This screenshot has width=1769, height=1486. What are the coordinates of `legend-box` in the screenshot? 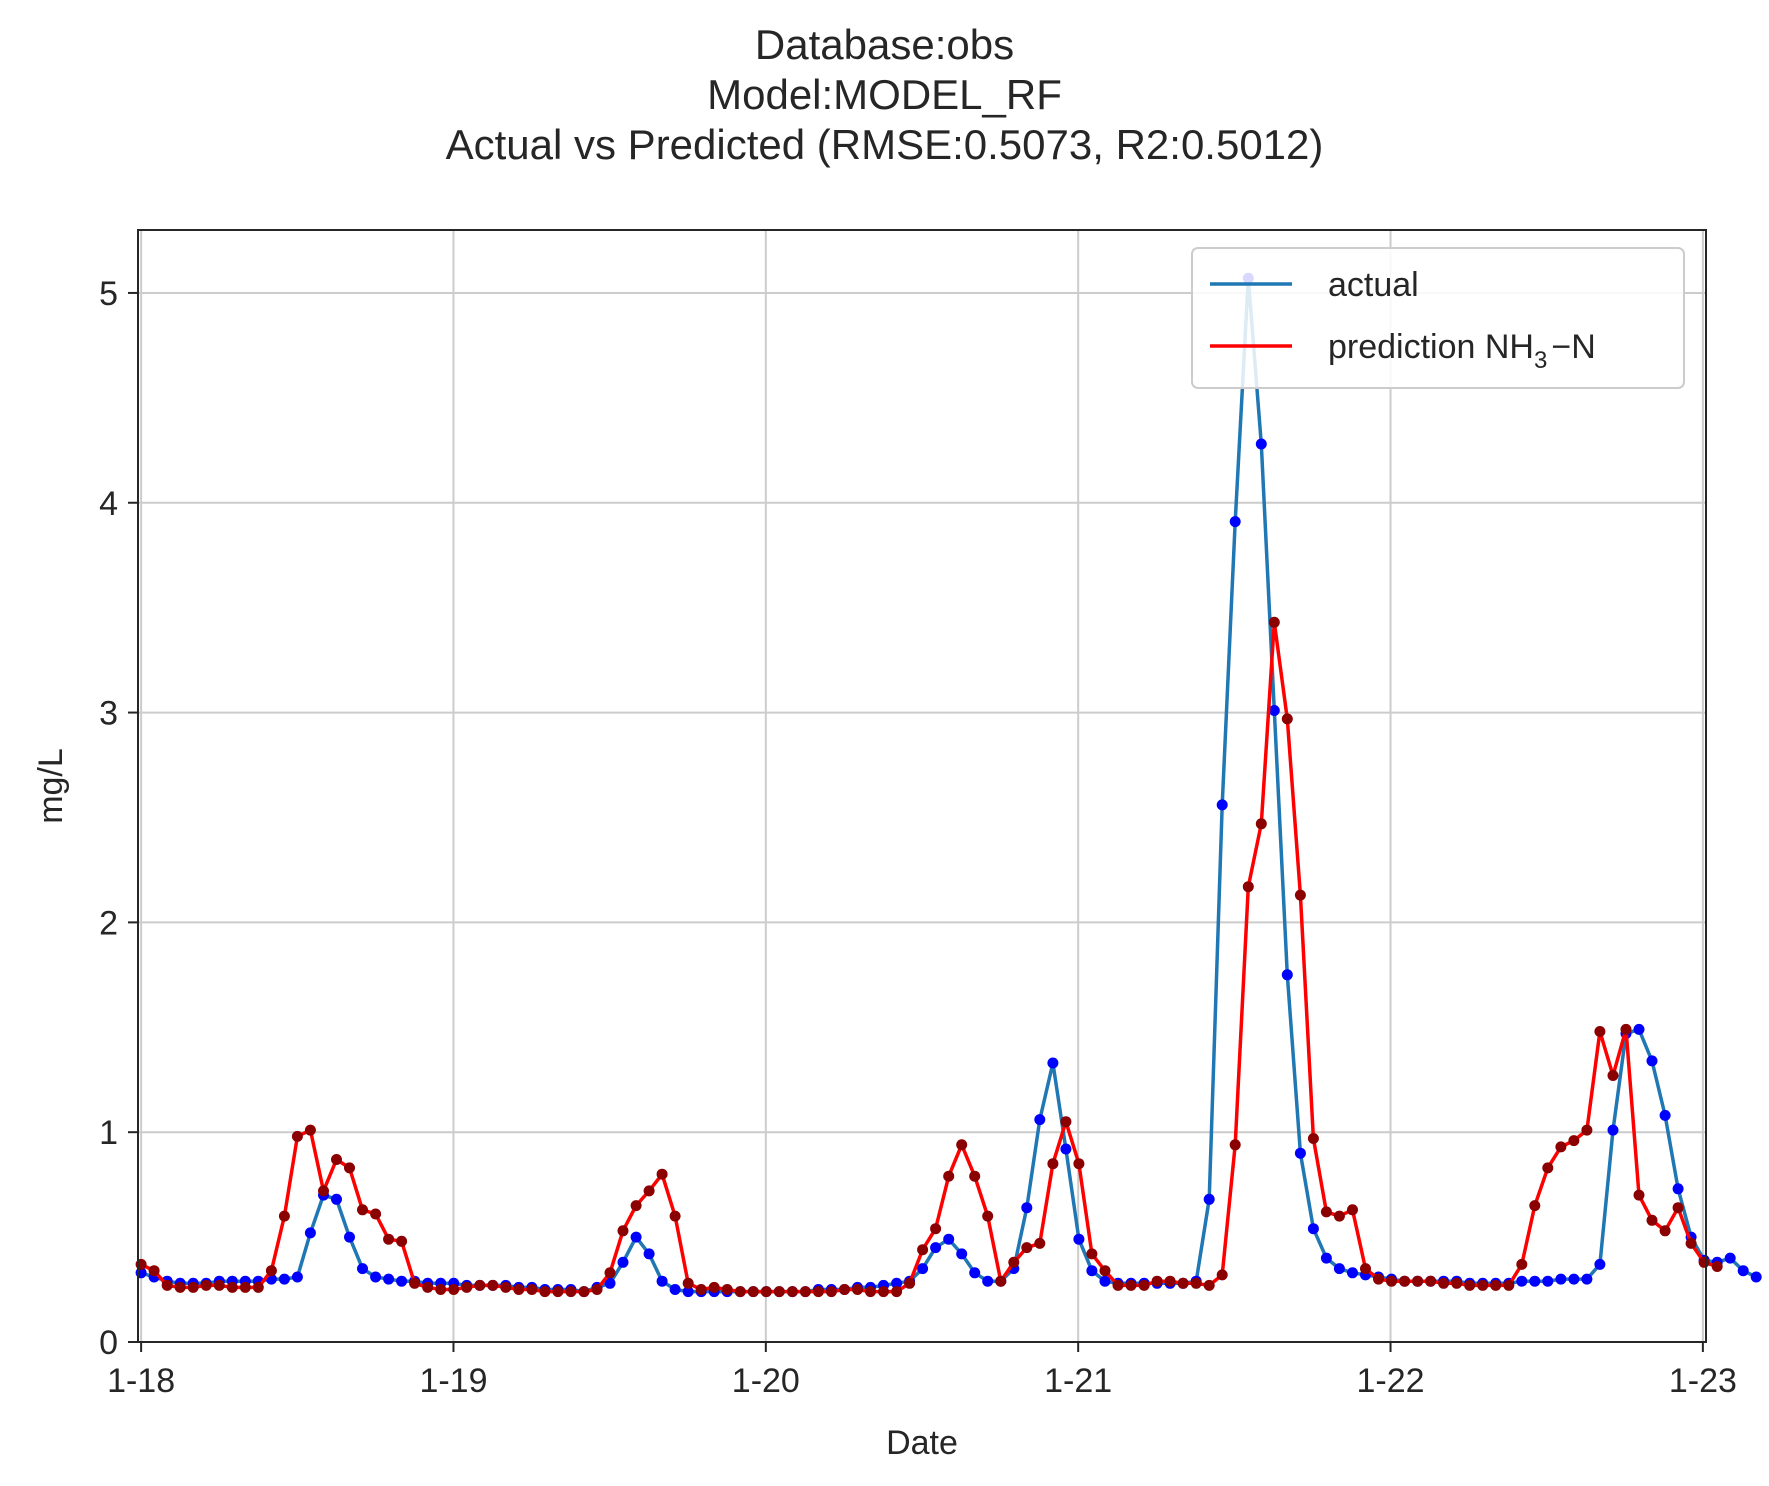 It's located at (1438, 318).